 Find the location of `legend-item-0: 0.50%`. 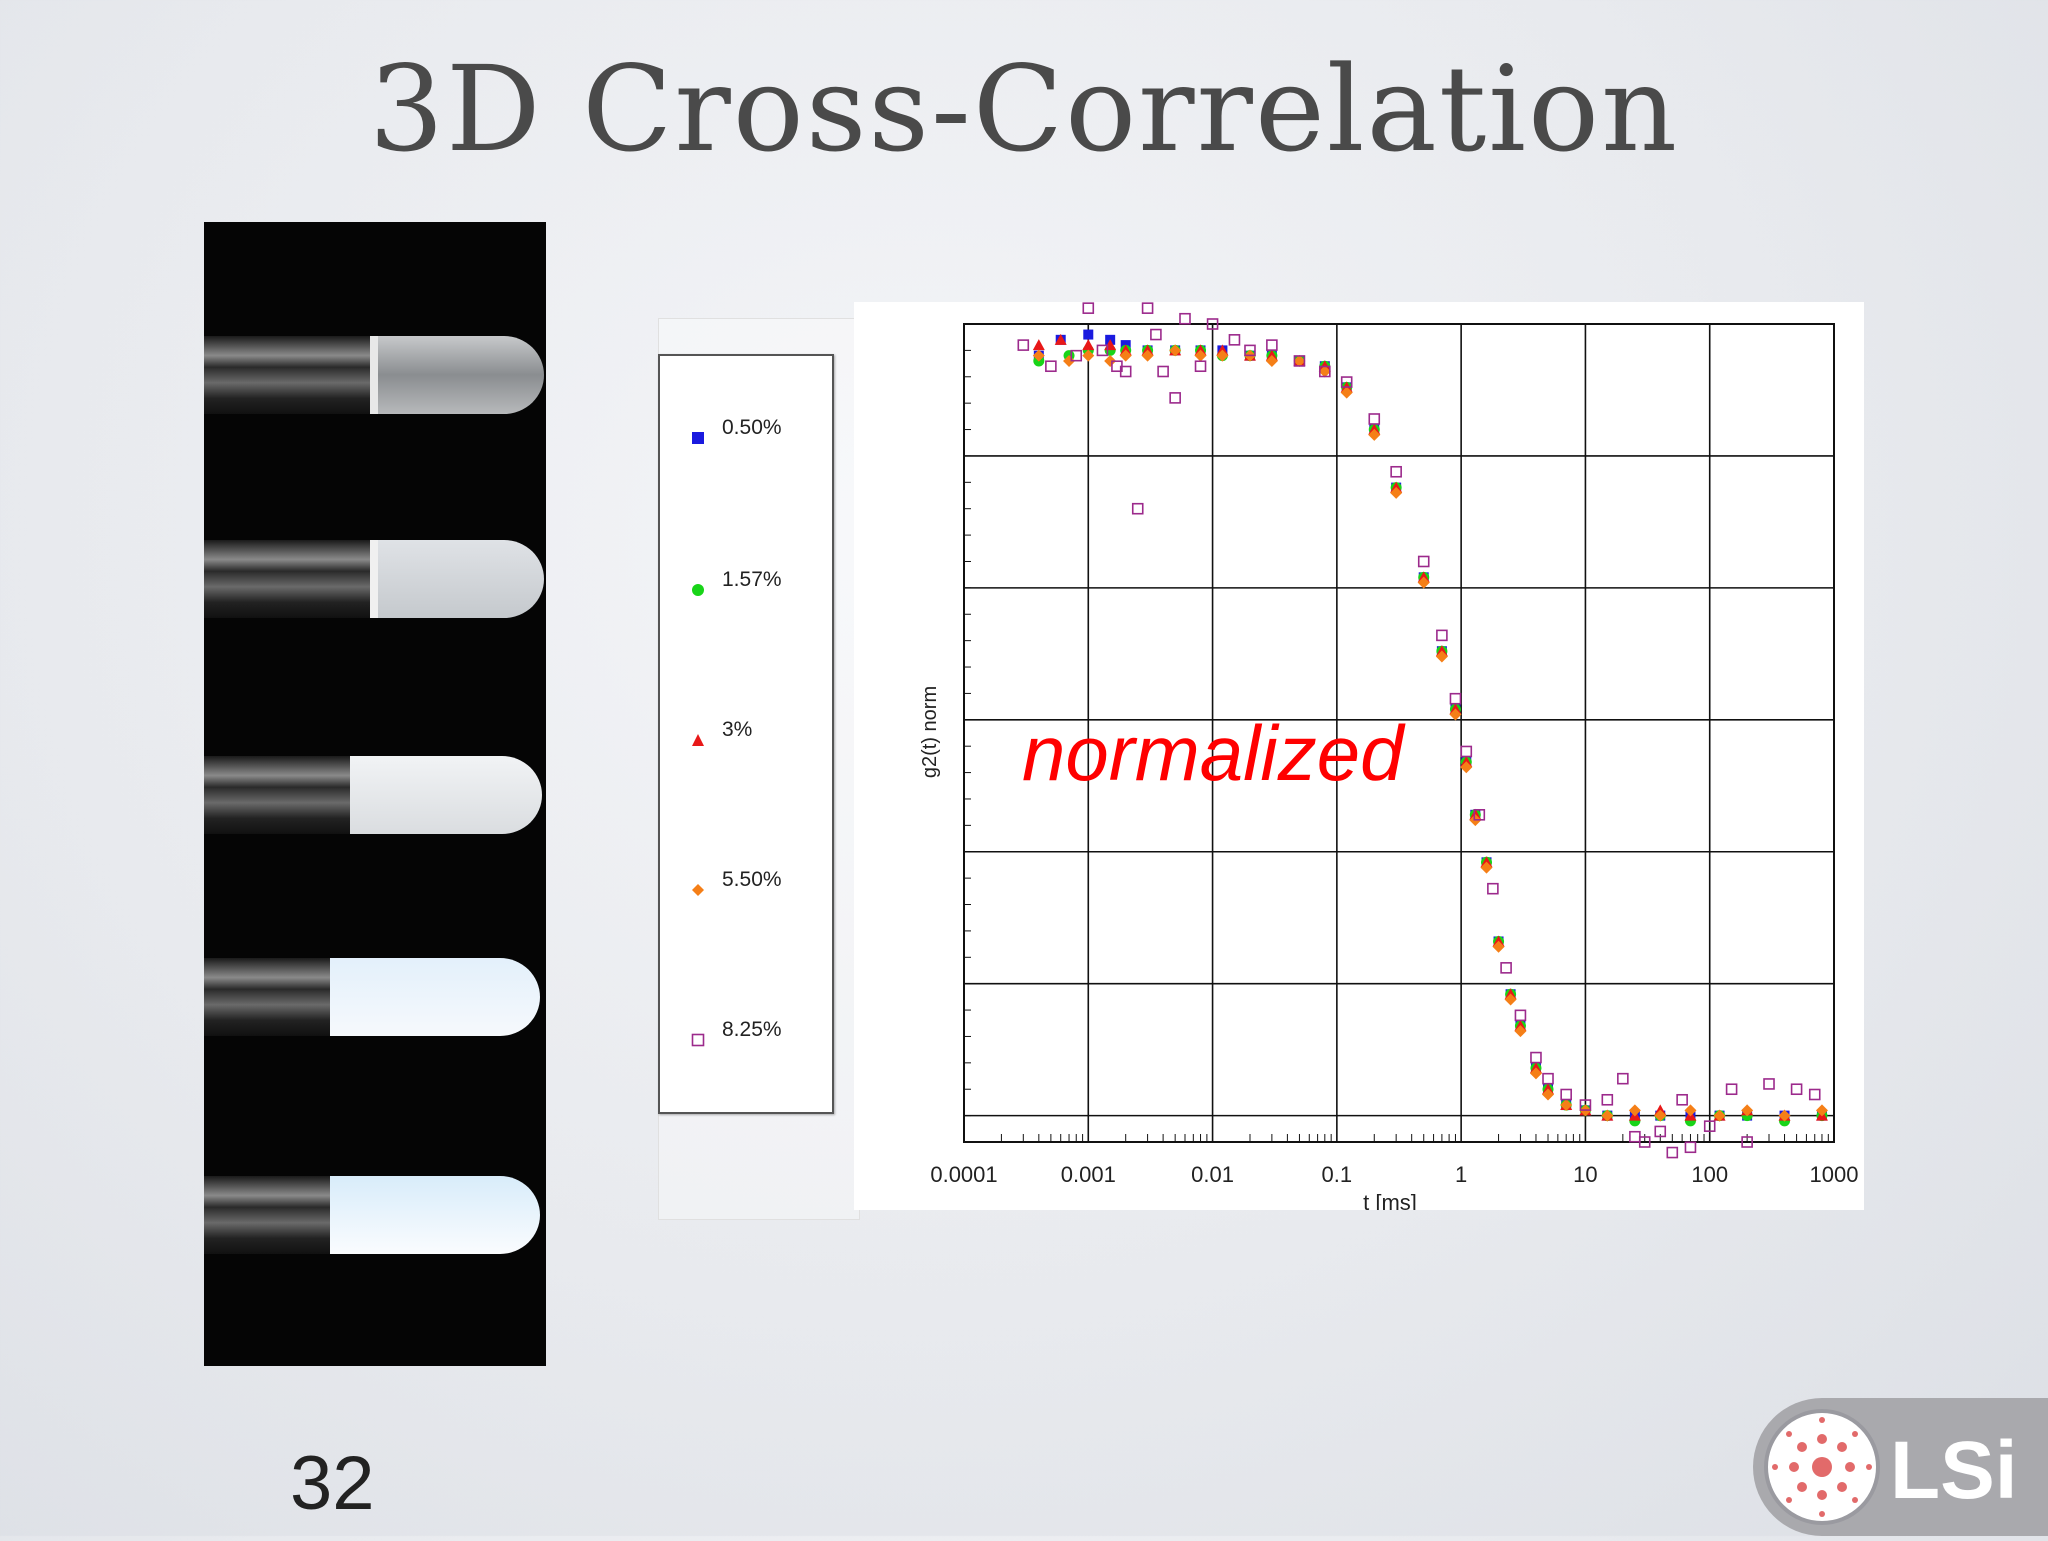

legend-item-0: 0.50% is located at coordinates (736, 434).